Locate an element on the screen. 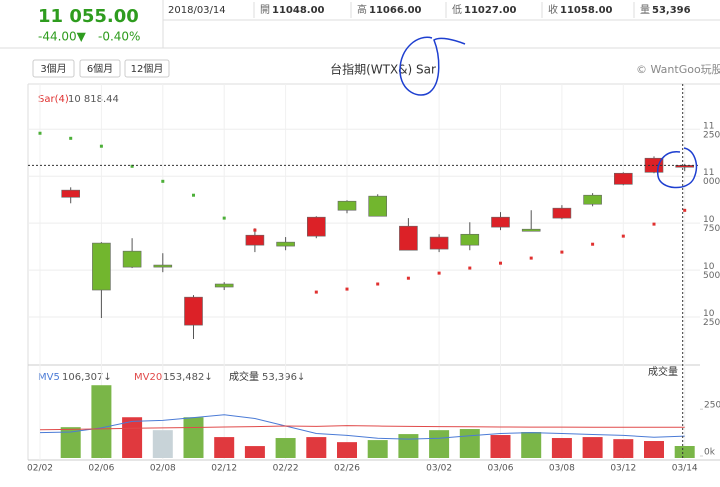  x-tick-label: 03/12 is located at coordinates (623, 469).